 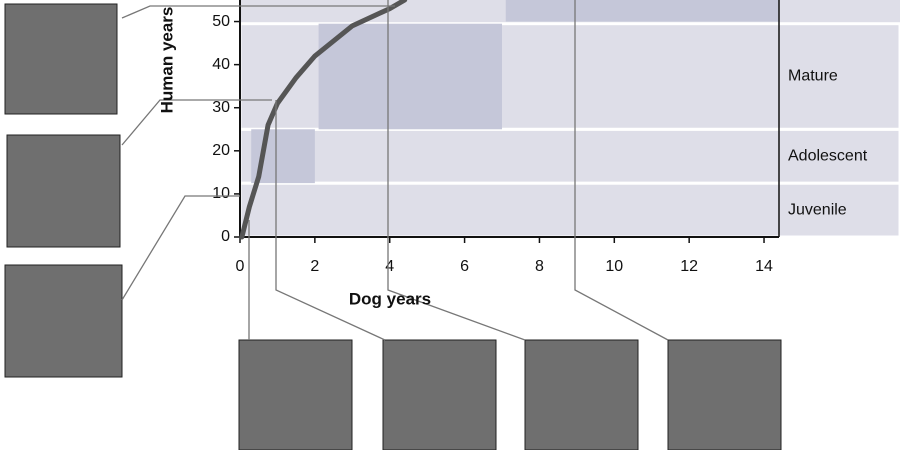 What do you see at coordinates (764, 266) in the screenshot?
I see `x-tick-label: 14` at bounding box center [764, 266].